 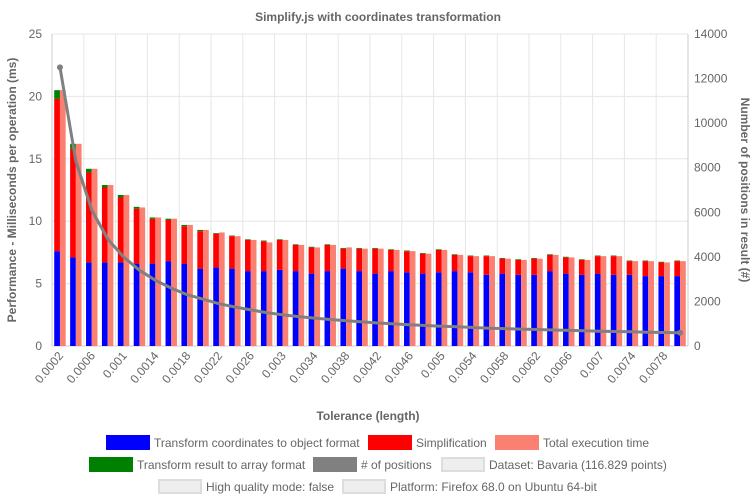 I want to click on y-tick-right-label: 14000, so click(x=711, y=34).